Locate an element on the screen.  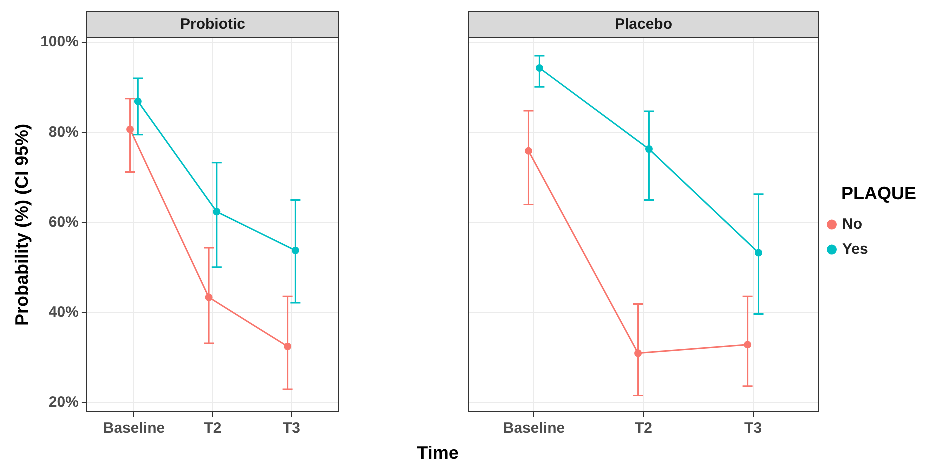
chart-title: Probiotic is located at coordinates (213, 25).